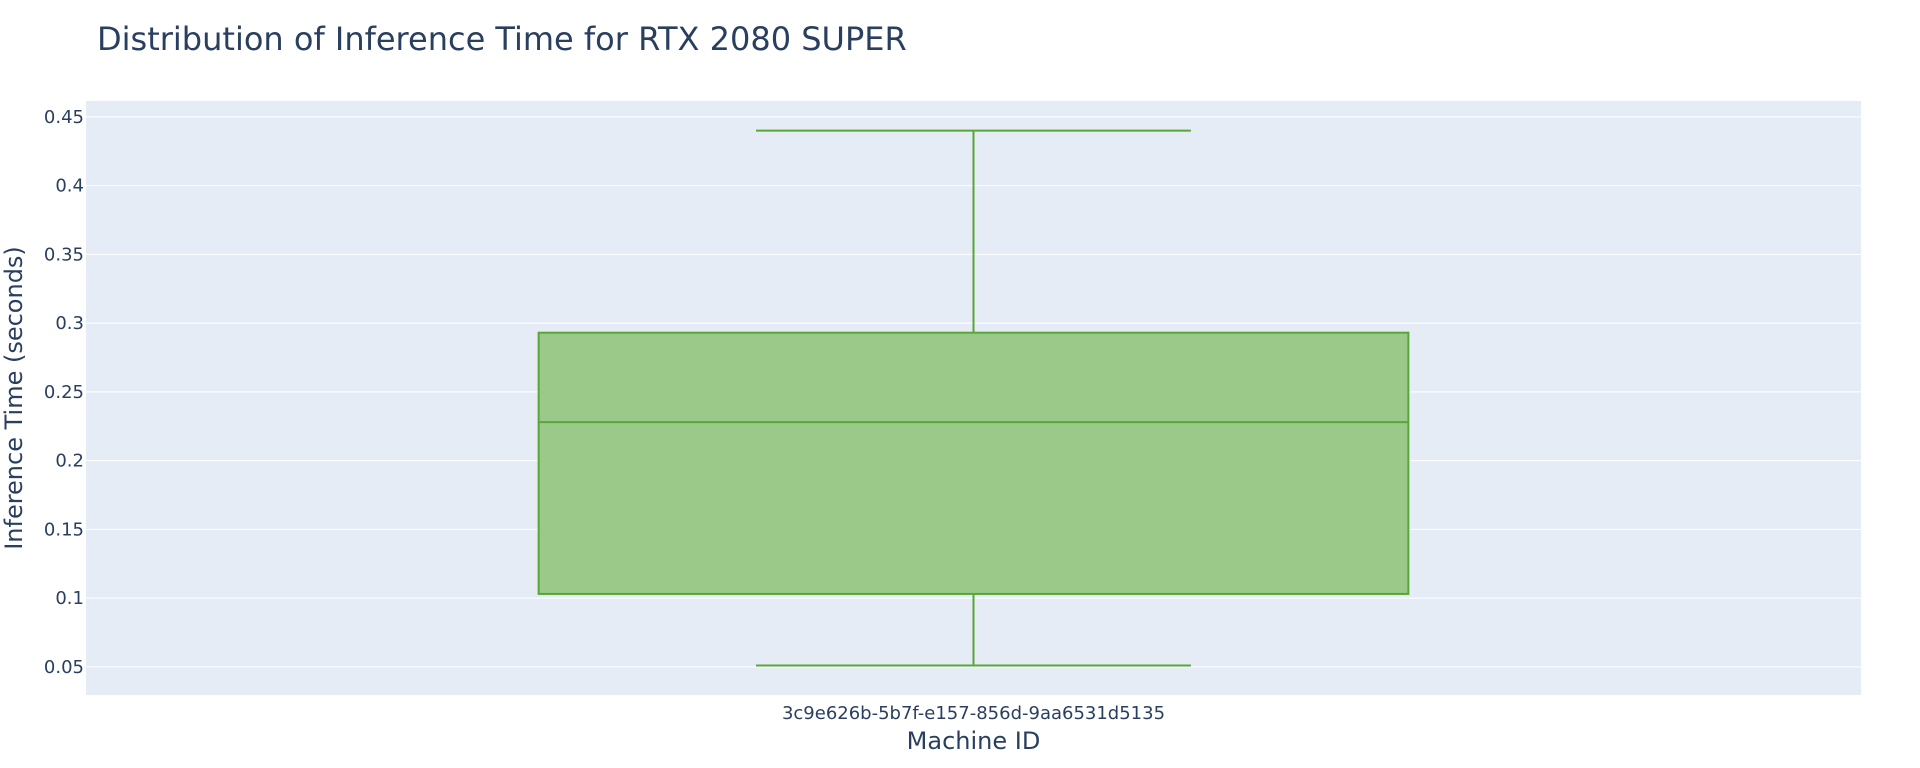 The height and width of the screenshot is (768, 1920). What do you see at coordinates (69, 598) in the screenshot?
I see `y-tick-label: 0.1` at bounding box center [69, 598].